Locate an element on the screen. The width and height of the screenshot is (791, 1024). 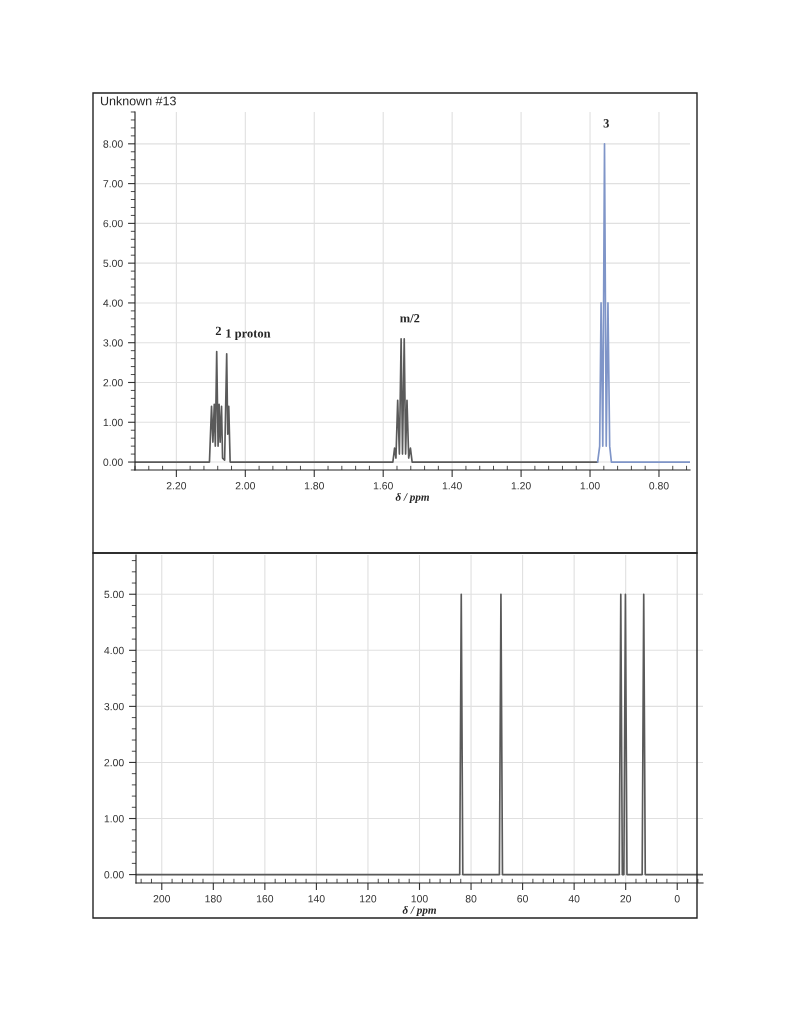
x-tick-label: 0 is located at coordinates (677, 899).